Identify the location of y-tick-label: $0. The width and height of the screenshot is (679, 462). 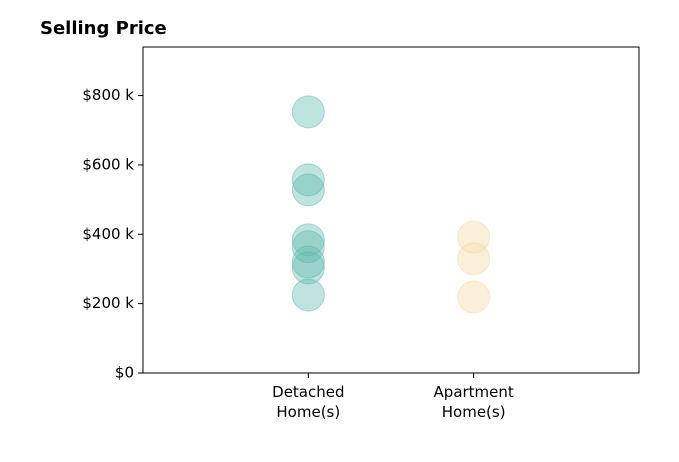
(124, 373).